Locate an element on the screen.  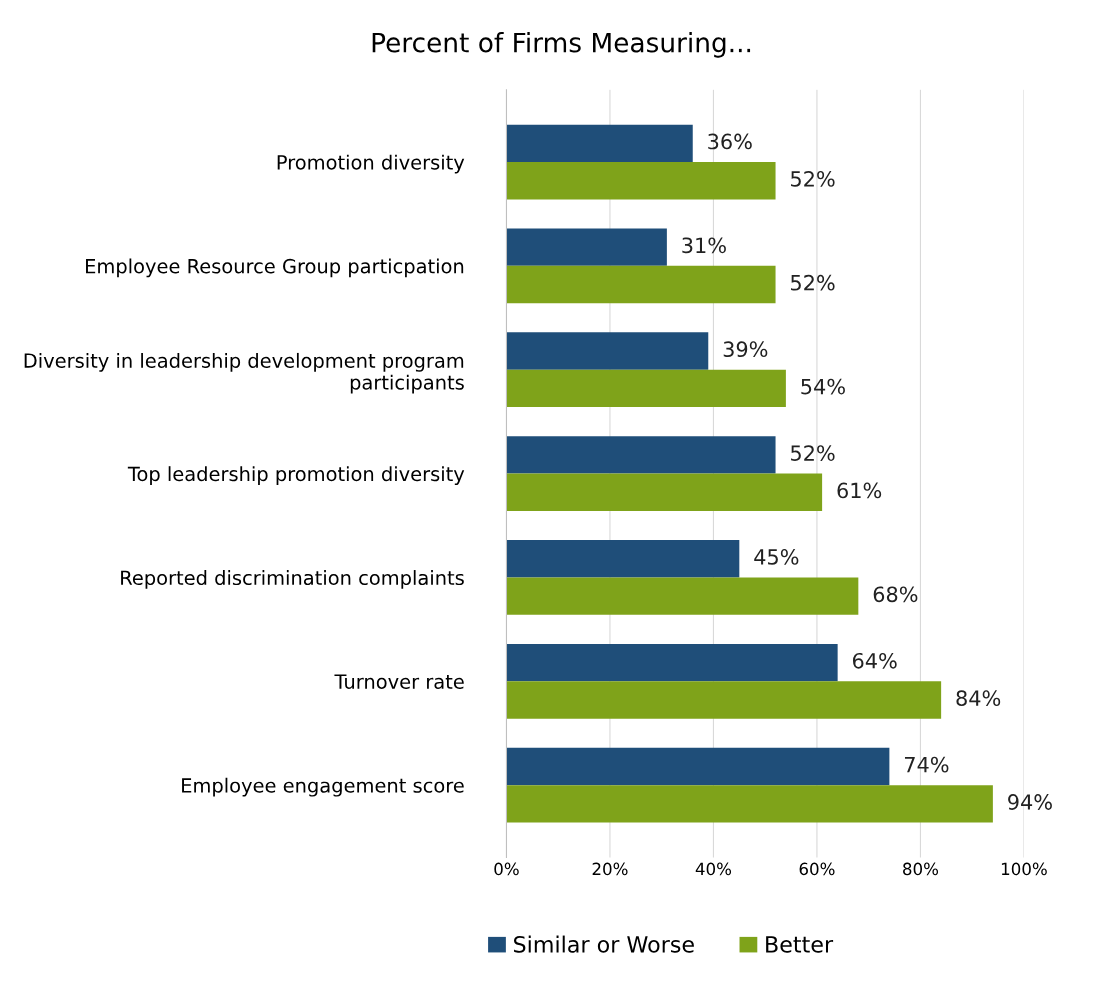
x-tick-label: 80% is located at coordinates (921, 869).